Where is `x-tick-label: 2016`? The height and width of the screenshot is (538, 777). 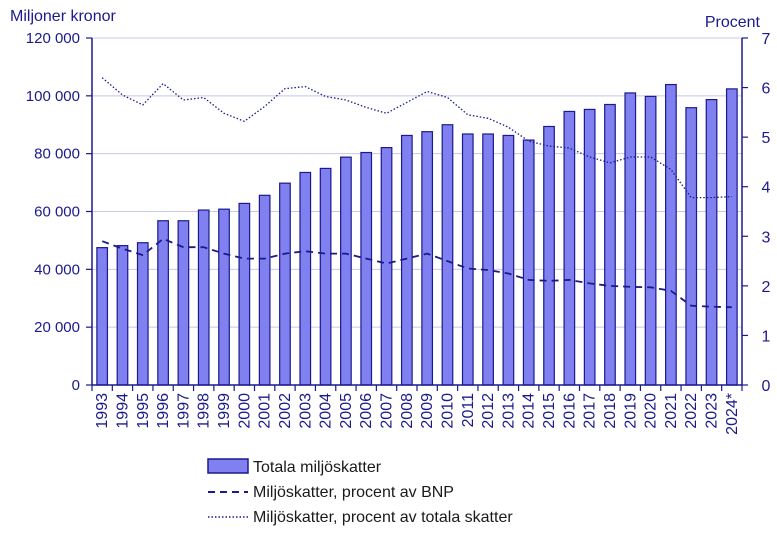
x-tick-label: 2016 is located at coordinates (569, 411).